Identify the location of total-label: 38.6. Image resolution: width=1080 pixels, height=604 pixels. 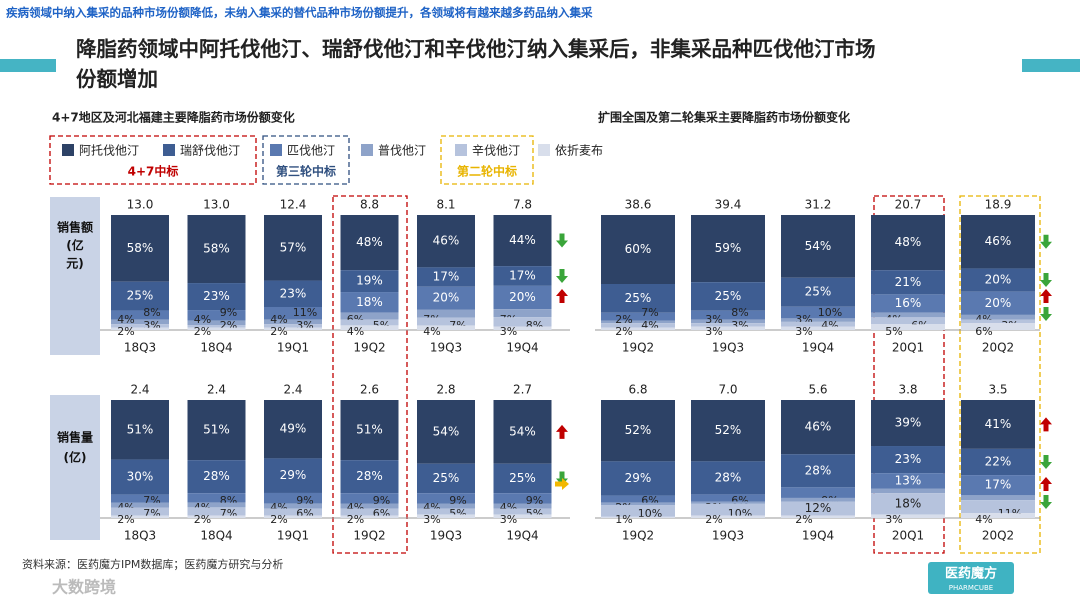
(638, 205).